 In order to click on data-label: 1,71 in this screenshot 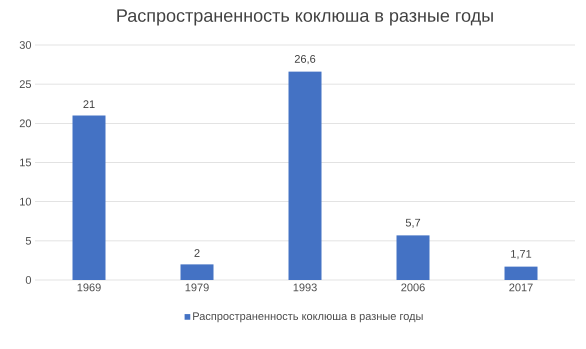, I will do `click(521, 255)`.